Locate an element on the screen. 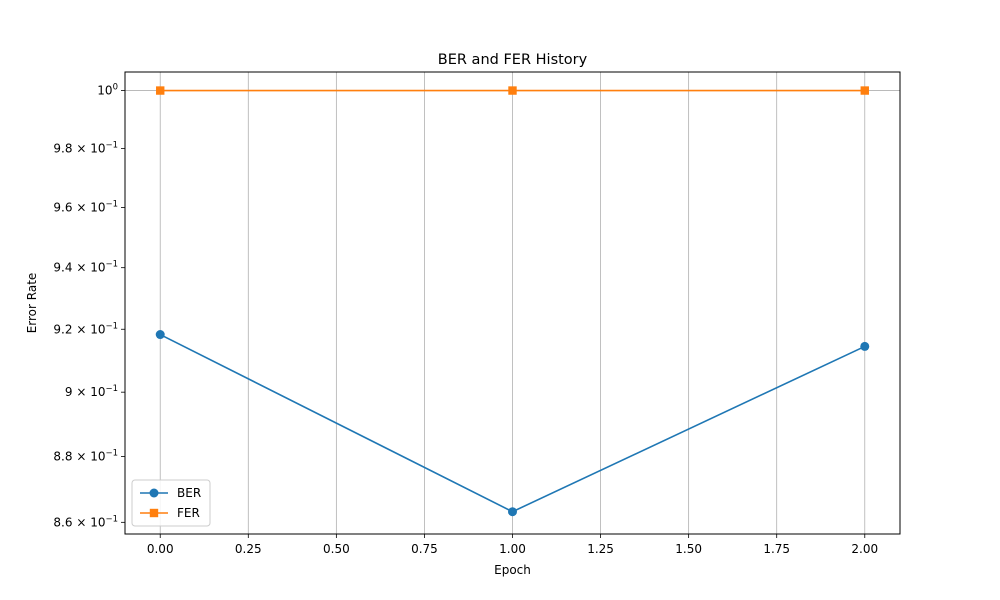 Image resolution: width=1000 pixels, height=600 pixels. x-tick-label: 1.25 is located at coordinates (600, 549).